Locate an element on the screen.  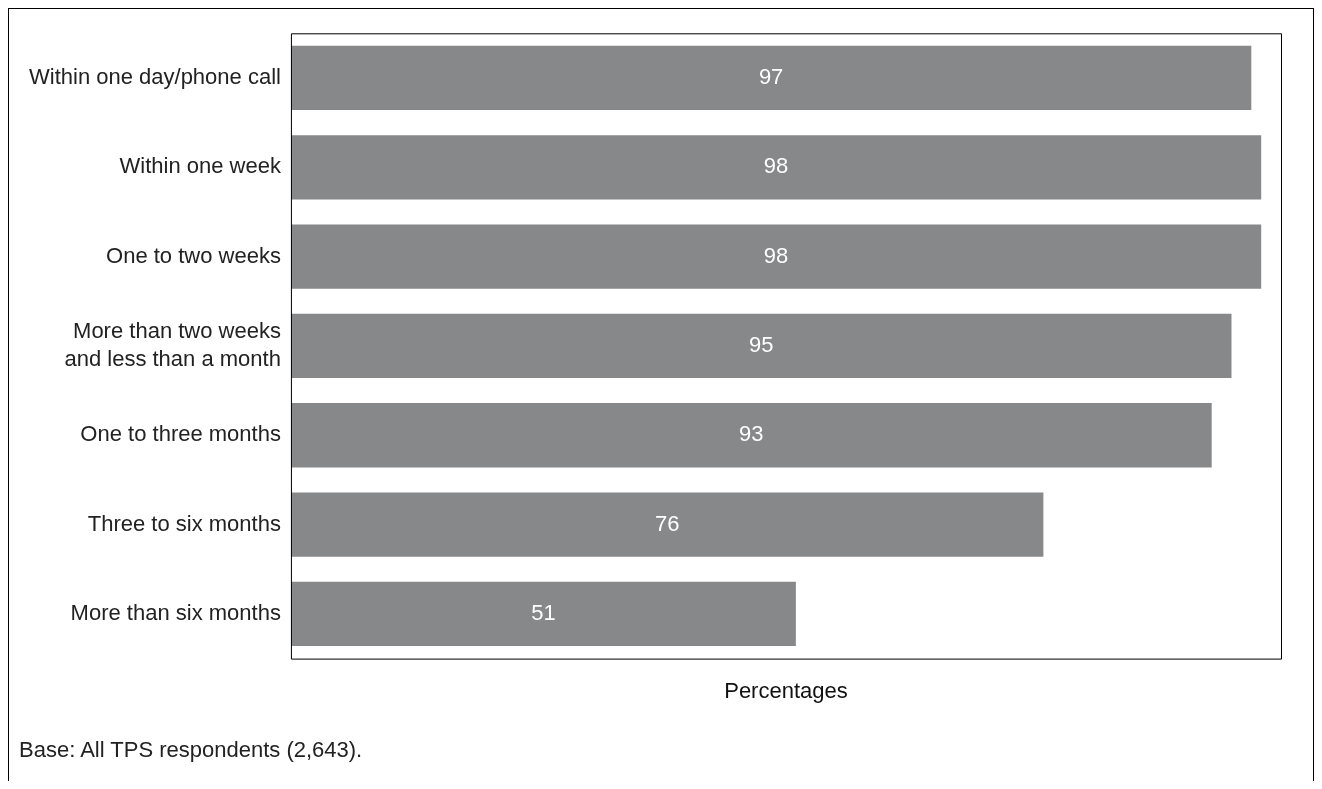
data-label: 76 is located at coordinates (667, 523).